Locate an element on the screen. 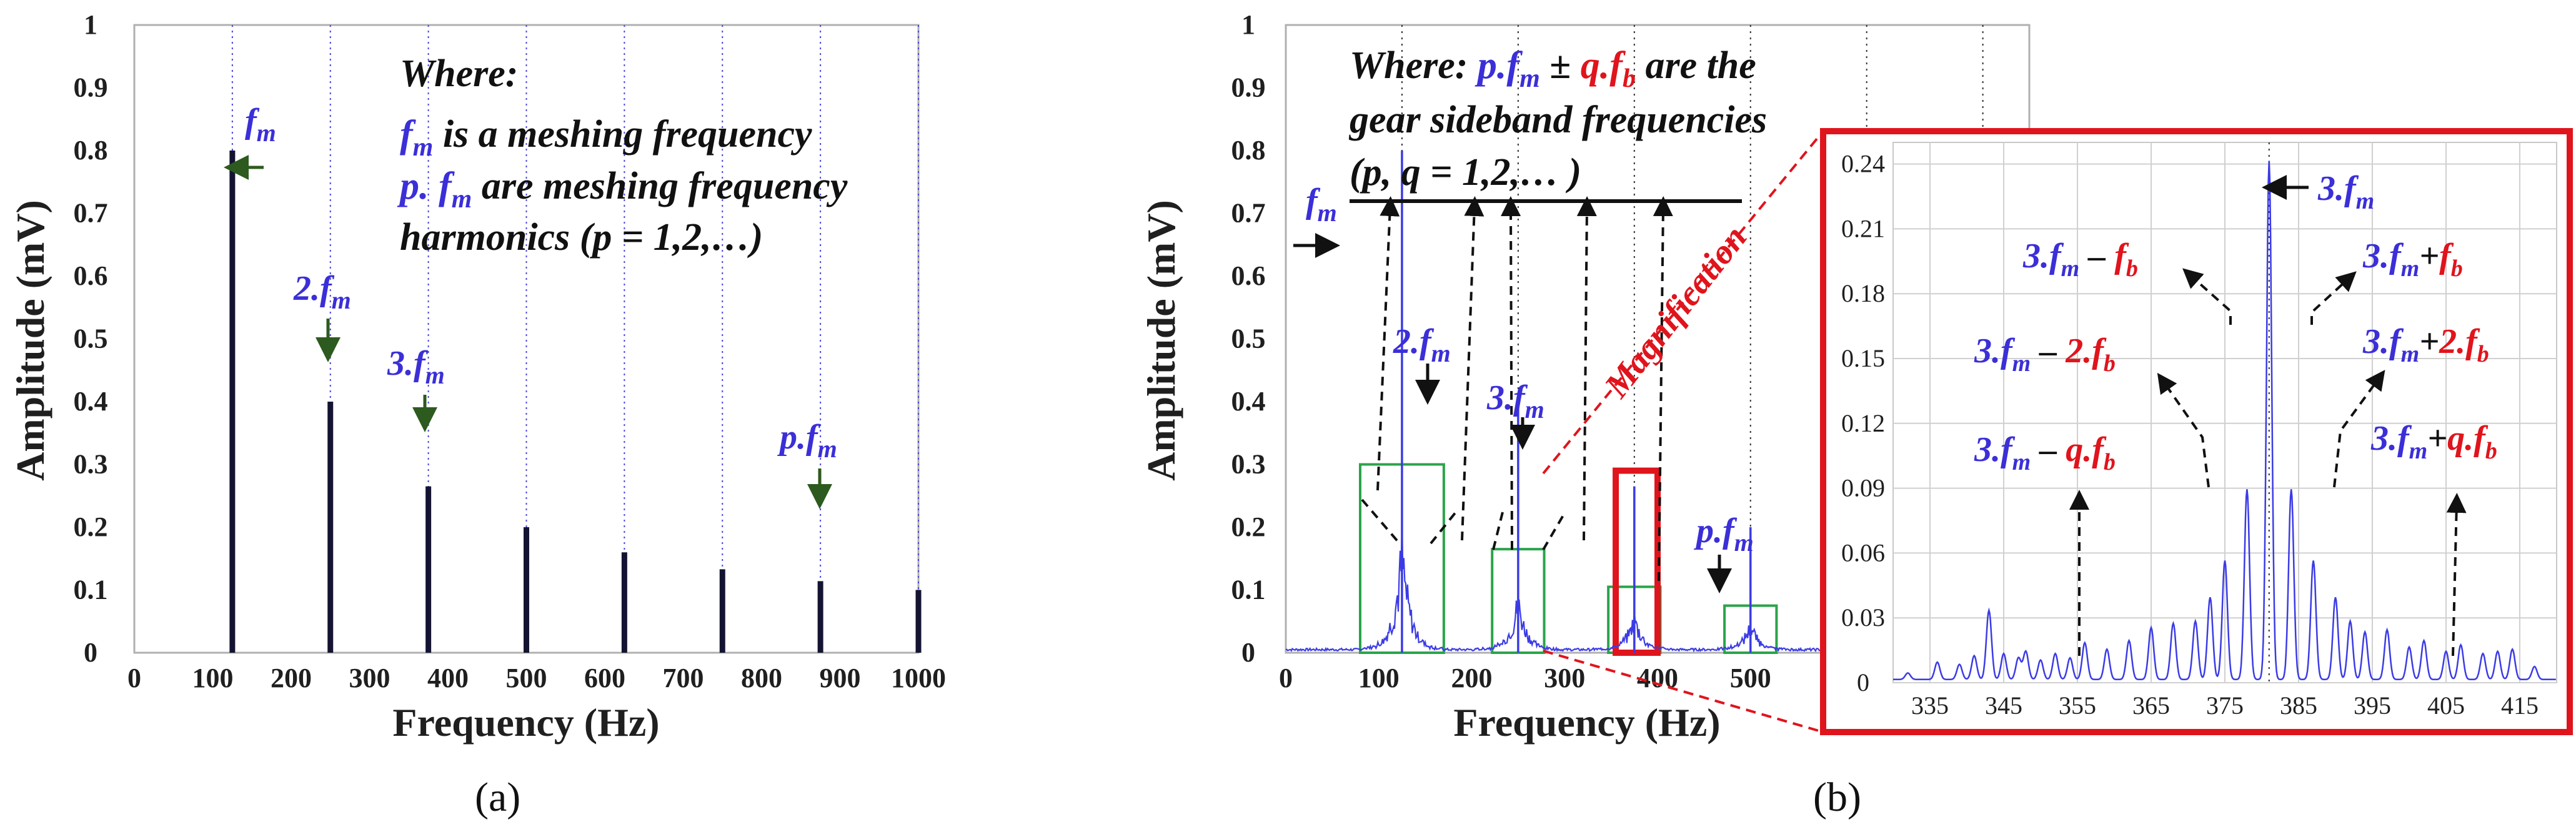 This screenshot has width=2576, height=832. chart-b-y-tick-label: 0.5 is located at coordinates (1248, 339).